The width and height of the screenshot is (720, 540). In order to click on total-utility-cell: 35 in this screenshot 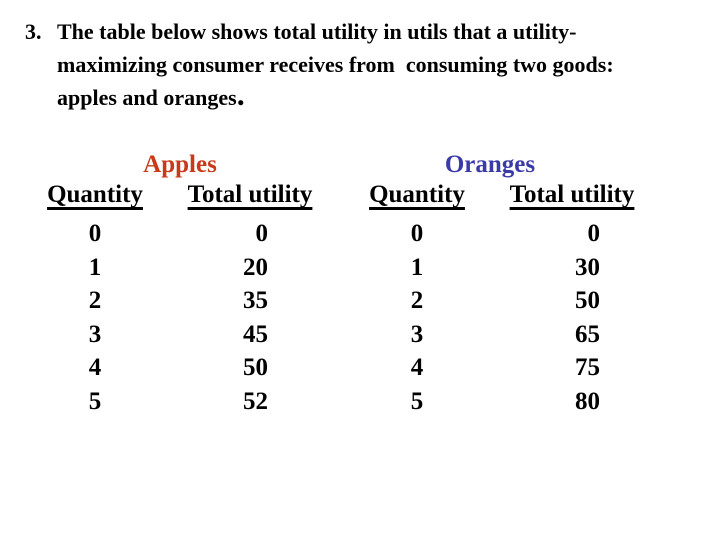, I will do `click(255, 300)`.